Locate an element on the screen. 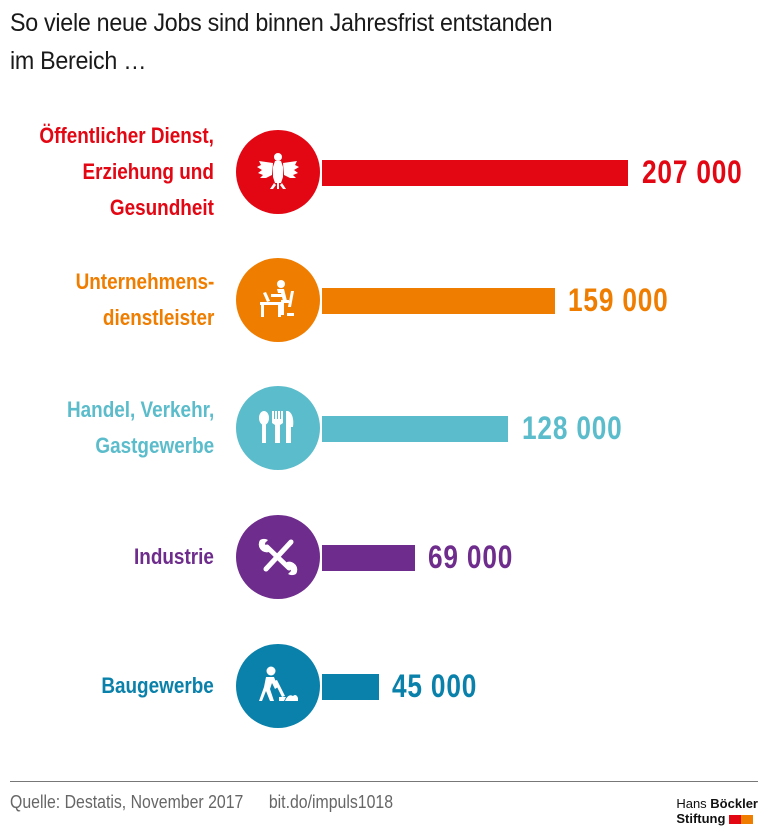 Image resolution: width=768 pixels, height=832 pixels. logo-text-stiftung: Stiftung is located at coordinates (701, 818).